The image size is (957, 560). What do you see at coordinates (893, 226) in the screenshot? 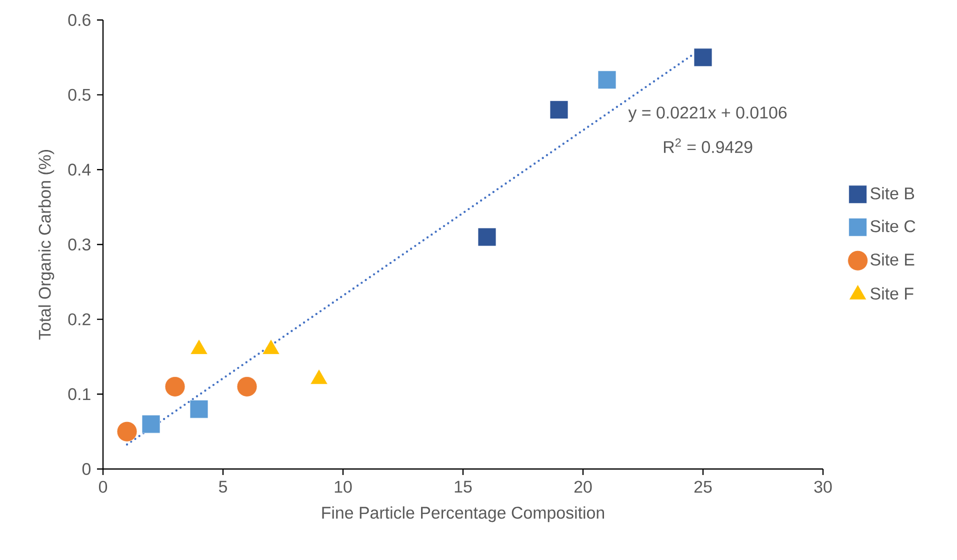
I see `legend-label: Site C` at bounding box center [893, 226].